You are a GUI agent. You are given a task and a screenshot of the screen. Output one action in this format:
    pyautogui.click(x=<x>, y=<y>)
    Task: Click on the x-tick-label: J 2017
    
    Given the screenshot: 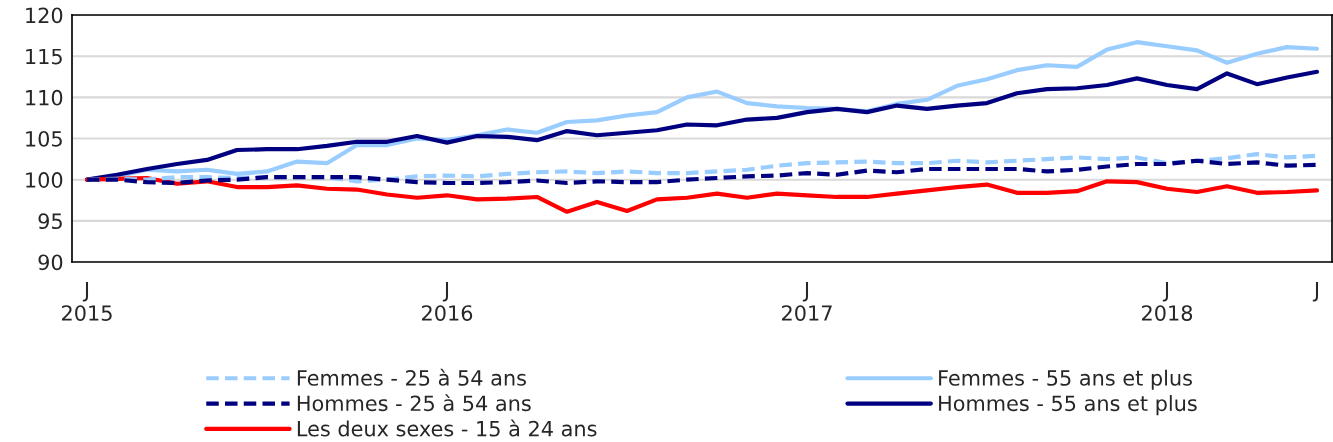 What is the action you would take?
    pyautogui.click(x=807, y=301)
    